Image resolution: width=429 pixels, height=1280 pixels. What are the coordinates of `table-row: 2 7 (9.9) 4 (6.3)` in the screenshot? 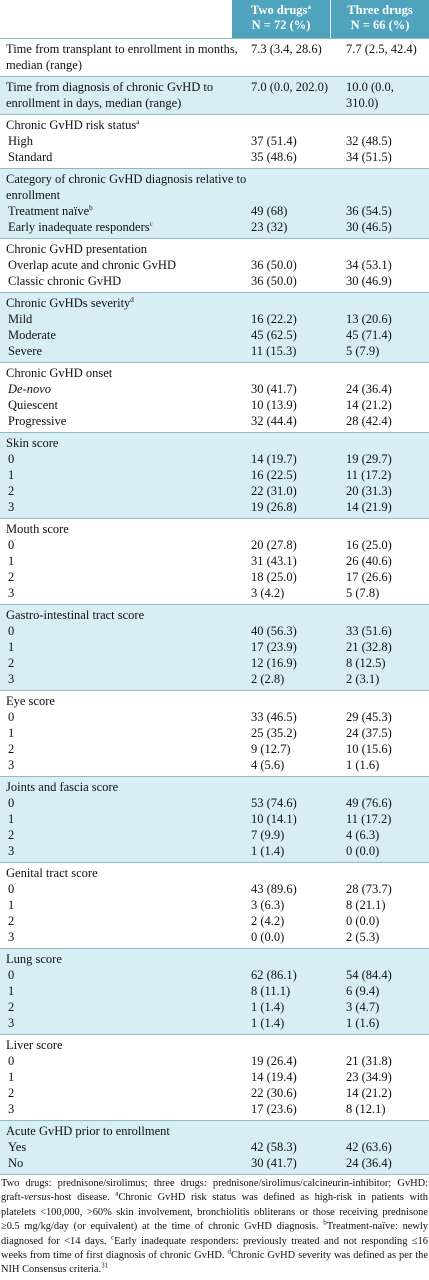 It's located at (214, 835).